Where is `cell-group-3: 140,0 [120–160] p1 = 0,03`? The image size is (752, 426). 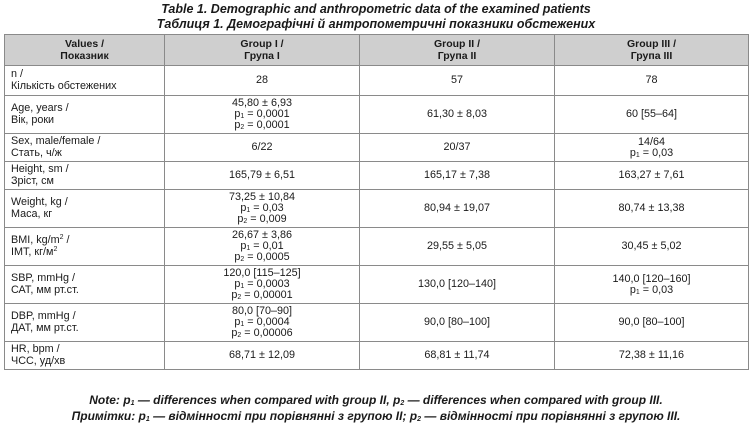
cell-group-3: 140,0 [120–160] p1 = 0,03 is located at coordinates (651, 284).